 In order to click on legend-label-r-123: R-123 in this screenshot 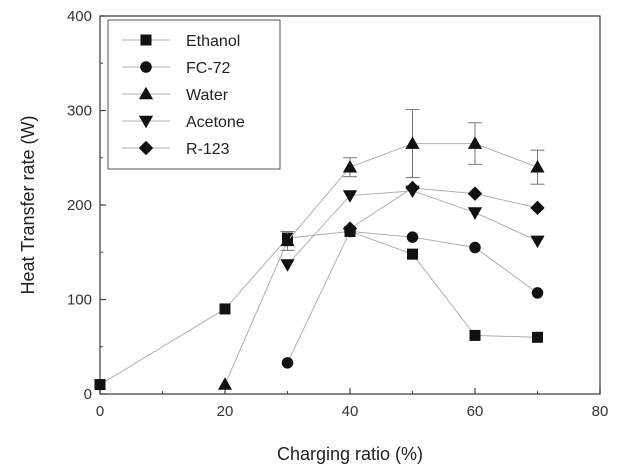, I will do `click(208, 149)`.